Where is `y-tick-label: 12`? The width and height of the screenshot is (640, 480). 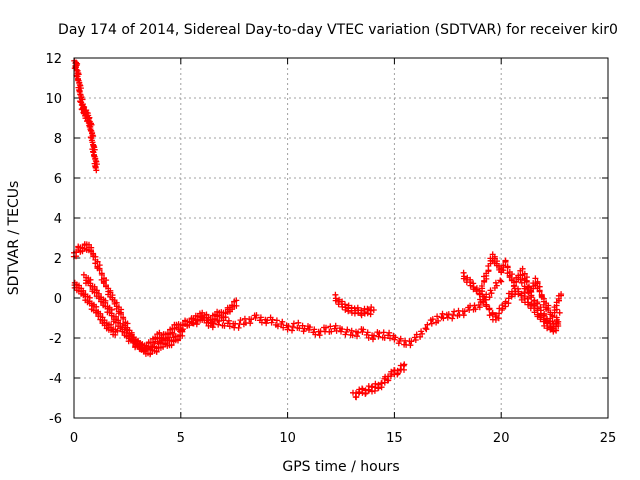 y-tick-label: 12 is located at coordinates (53, 59).